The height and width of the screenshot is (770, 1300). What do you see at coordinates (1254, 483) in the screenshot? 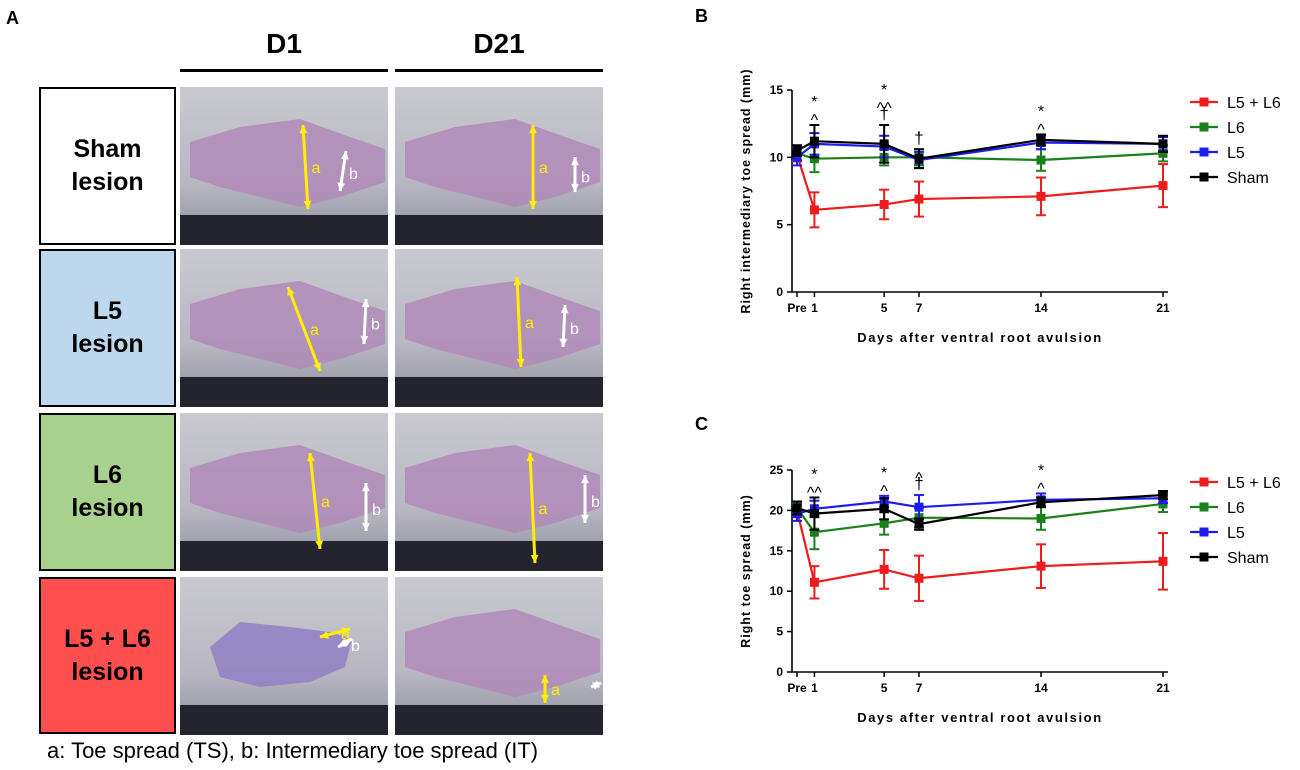
I see `chart-c-legend-l5l6-label: L5 + L6` at bounding box center [1254, 483].